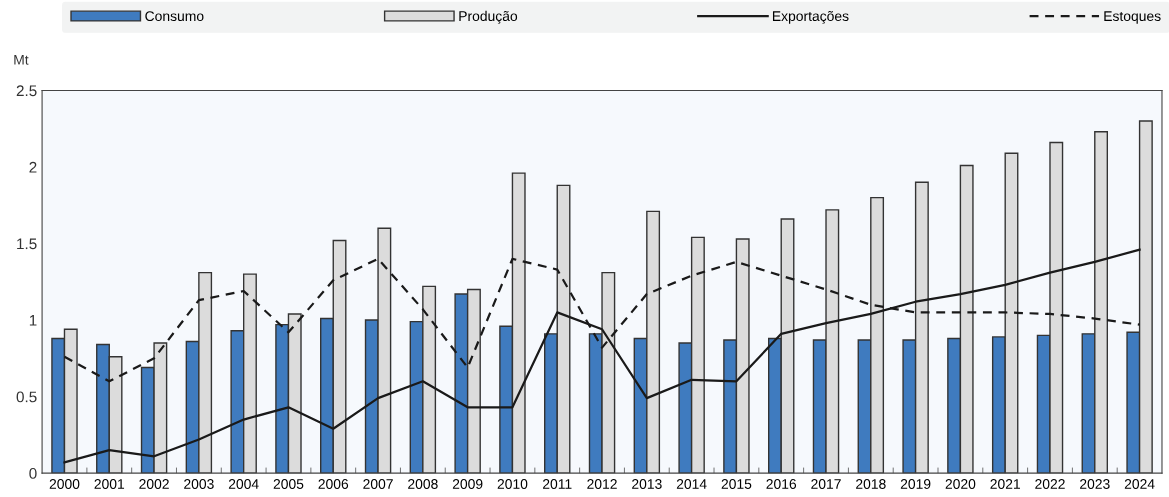  What do you see at coordinates (467, 484) in the screenshot?
I see `x-tick-label: 2009` at bounding box center [467, 484].